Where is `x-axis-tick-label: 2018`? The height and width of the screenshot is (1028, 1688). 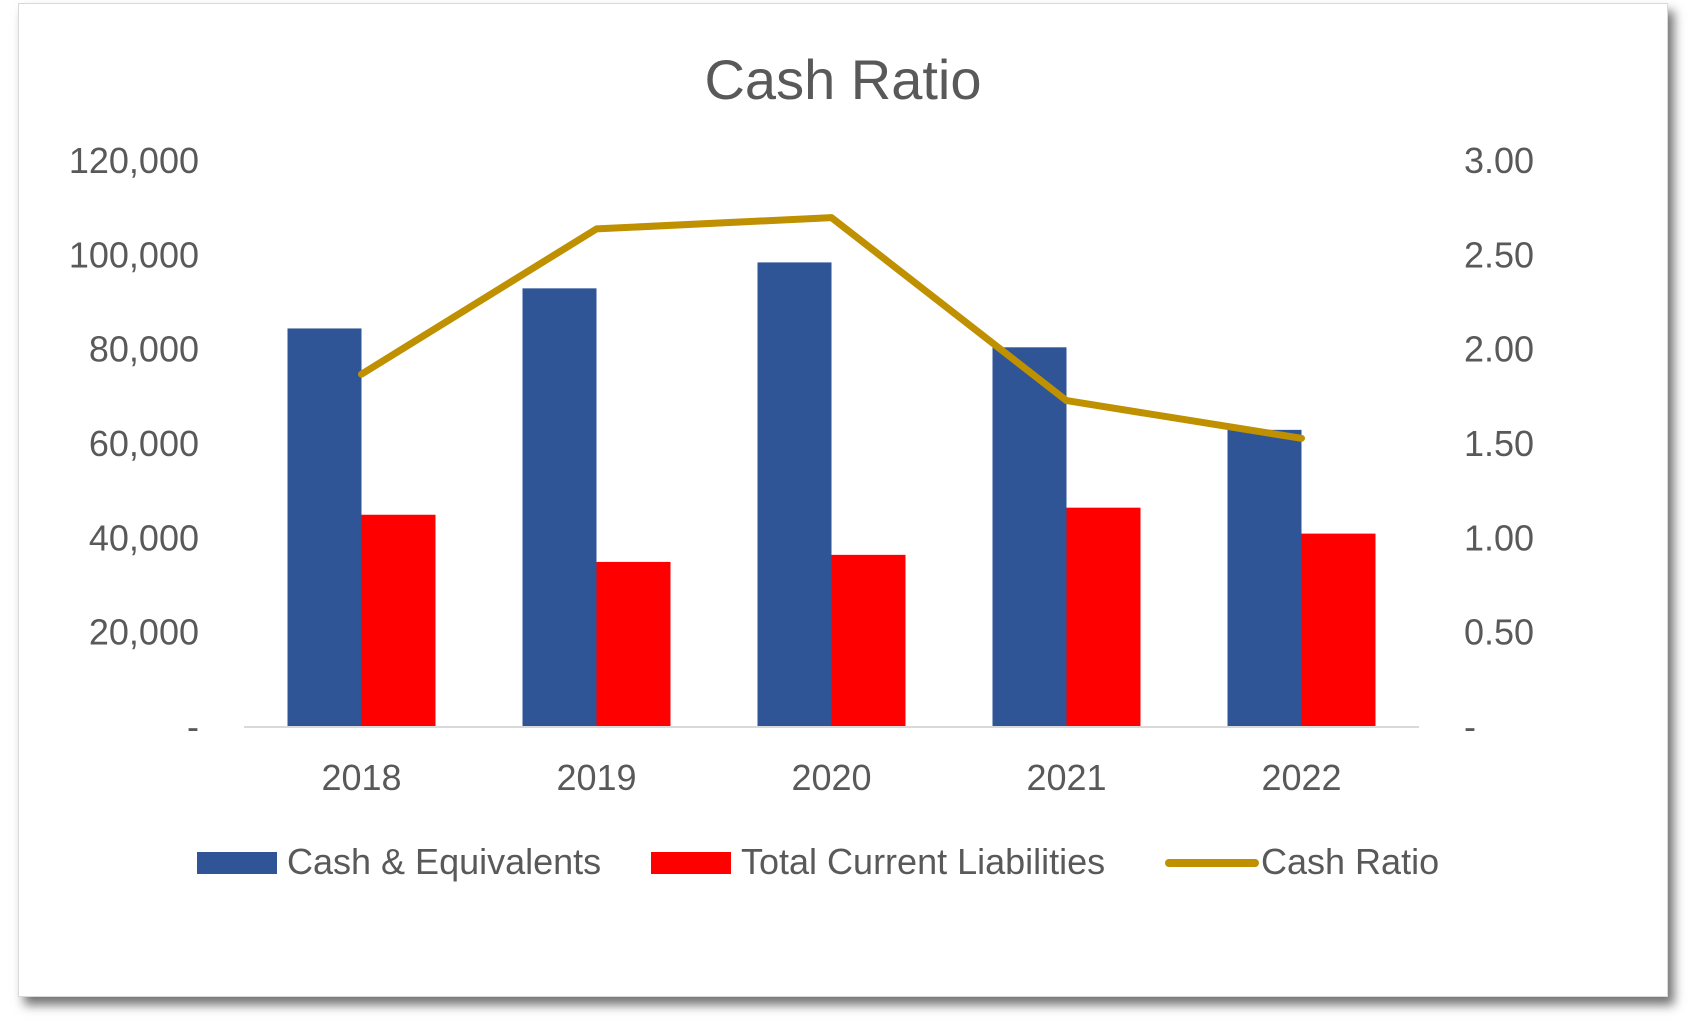 x-axis-tick-label: 2018 is located at coordinates (361, 777).